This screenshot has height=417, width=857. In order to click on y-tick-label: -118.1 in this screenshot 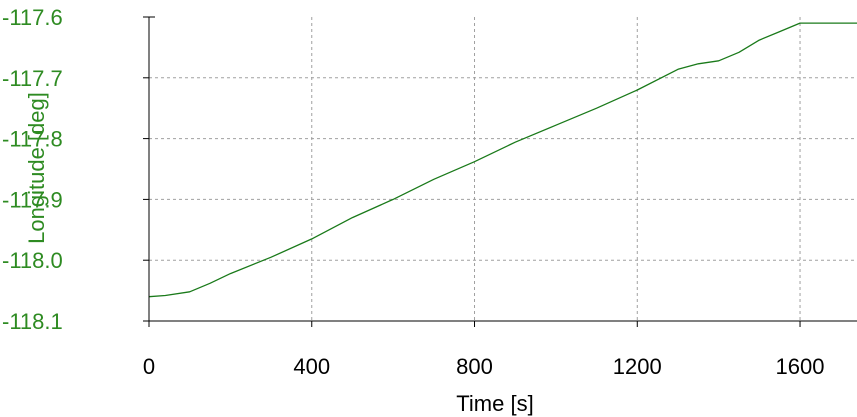, I will do `click(32, 321)`.